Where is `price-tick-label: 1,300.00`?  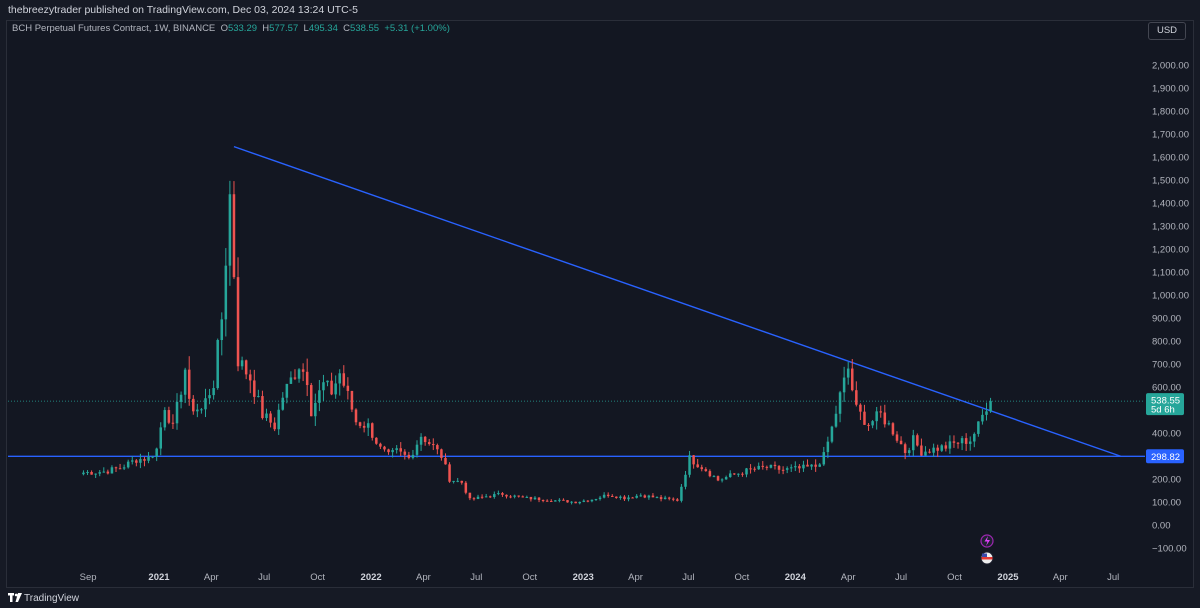 price-tick-label: 1,300.00 is located at coordinates (1170, 227).